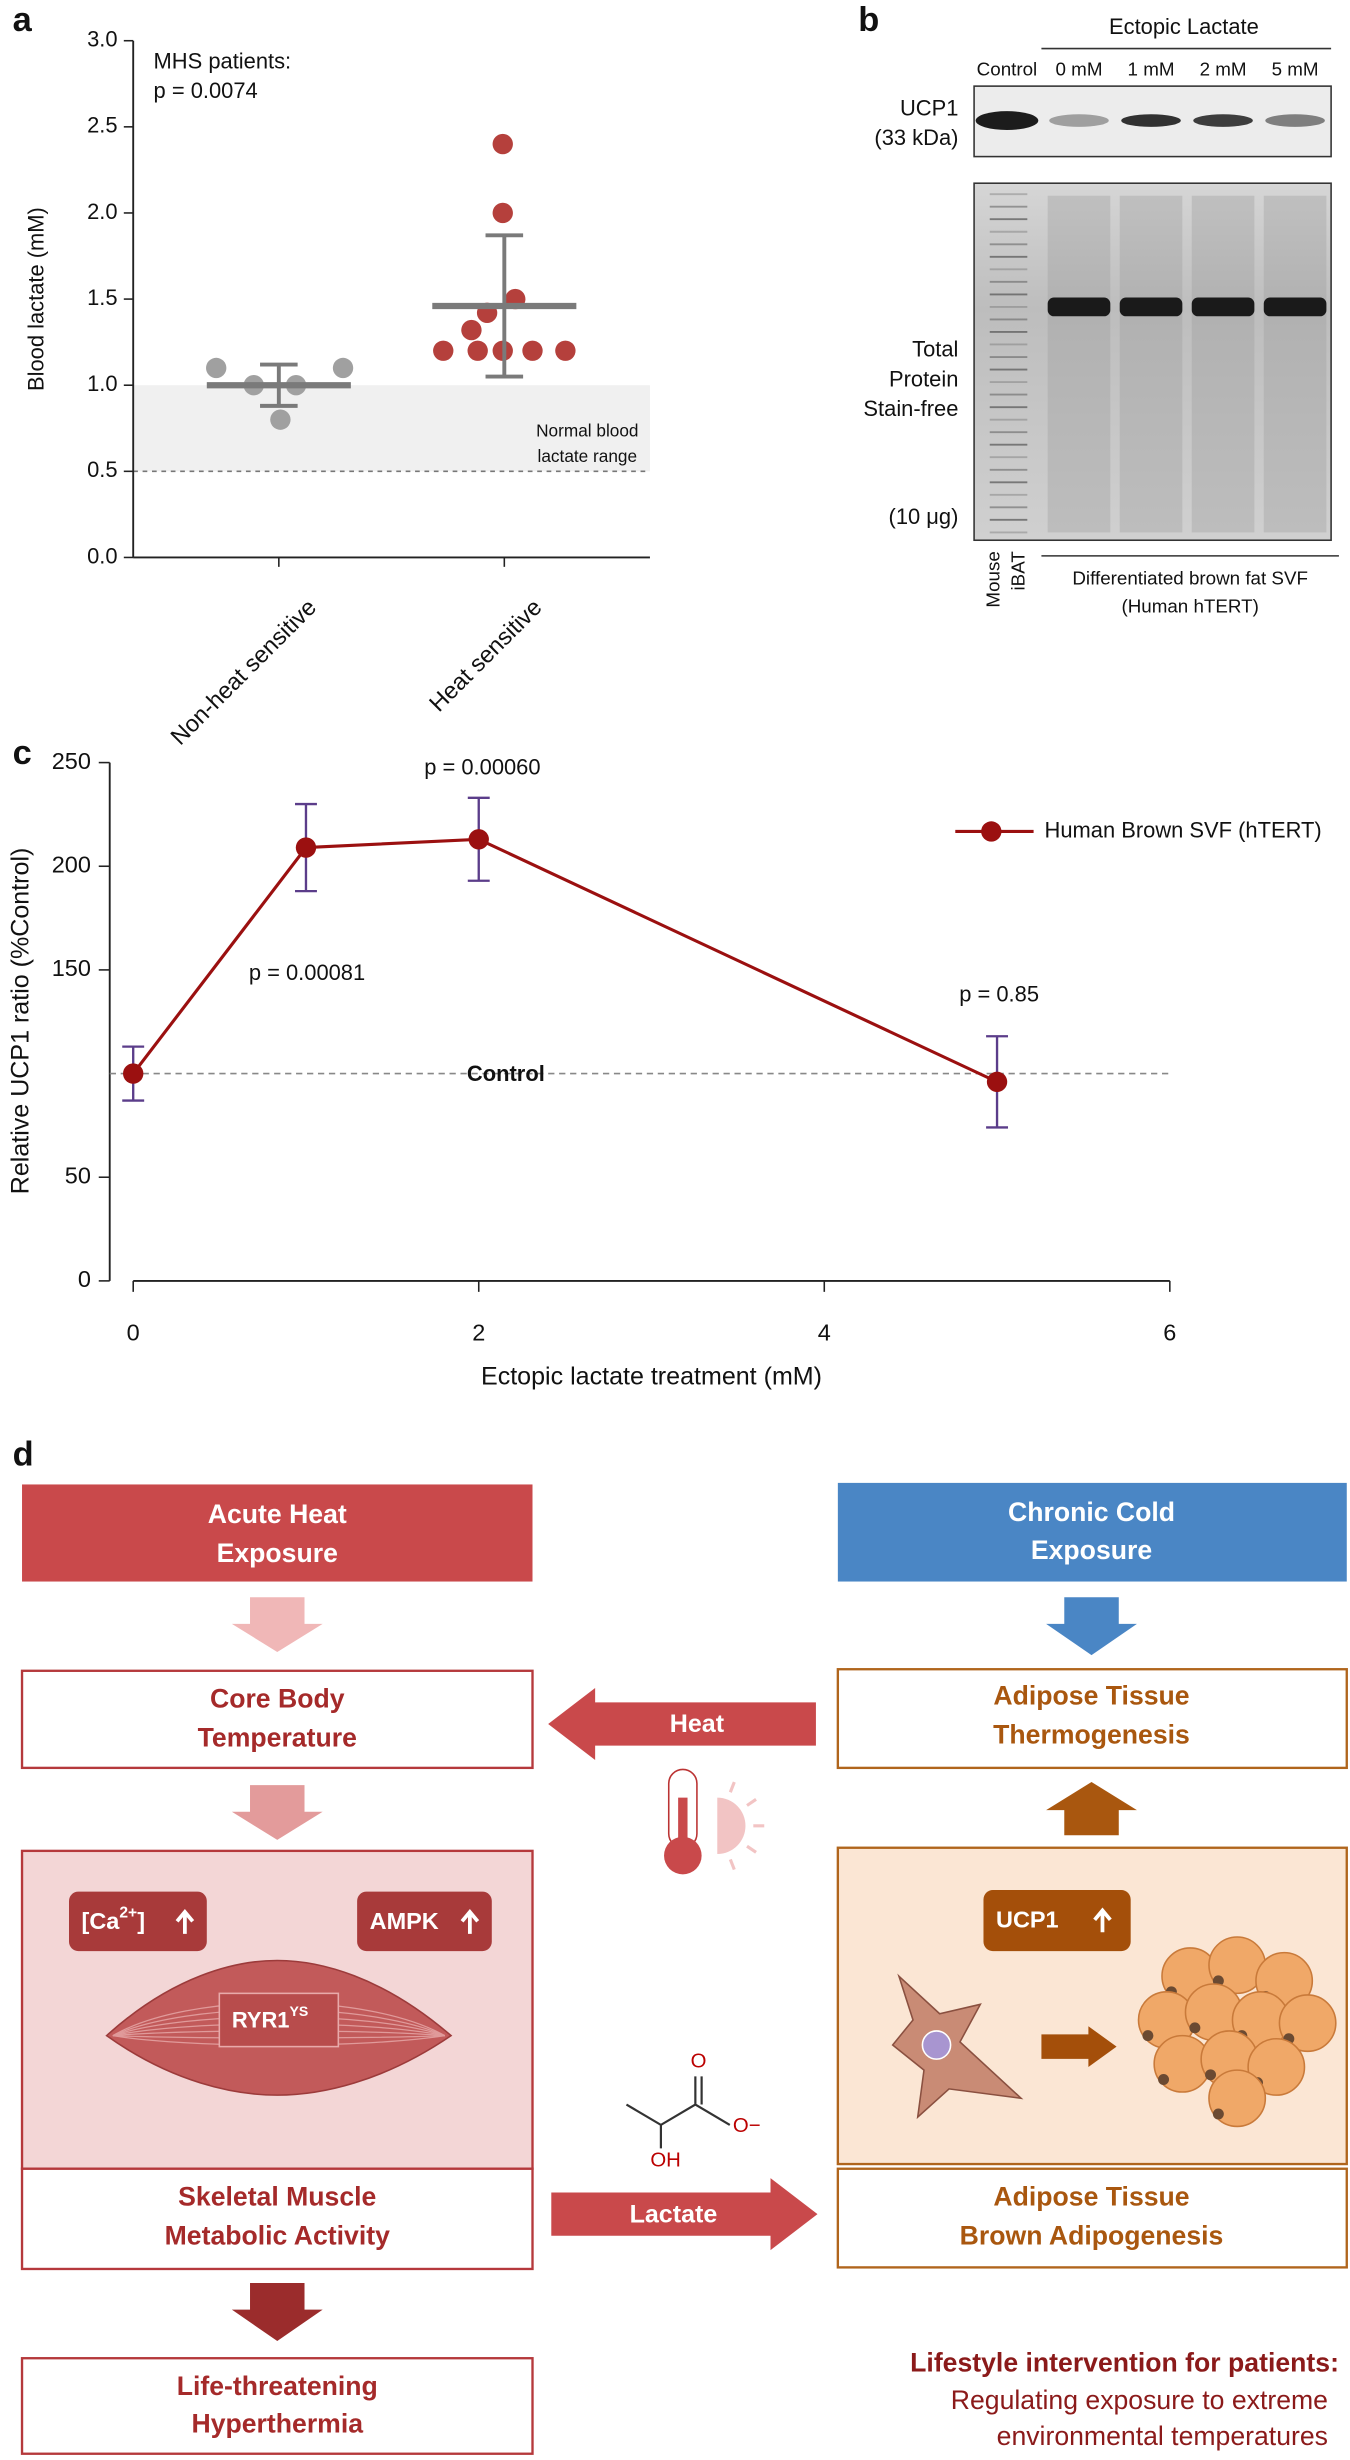 The width and height of the screenshot is (1350, 2460). What do you see at coordinates (84, 1279) in the screenshot?
I see `y-tick-label: 0` at bounding box center [84, 1279].